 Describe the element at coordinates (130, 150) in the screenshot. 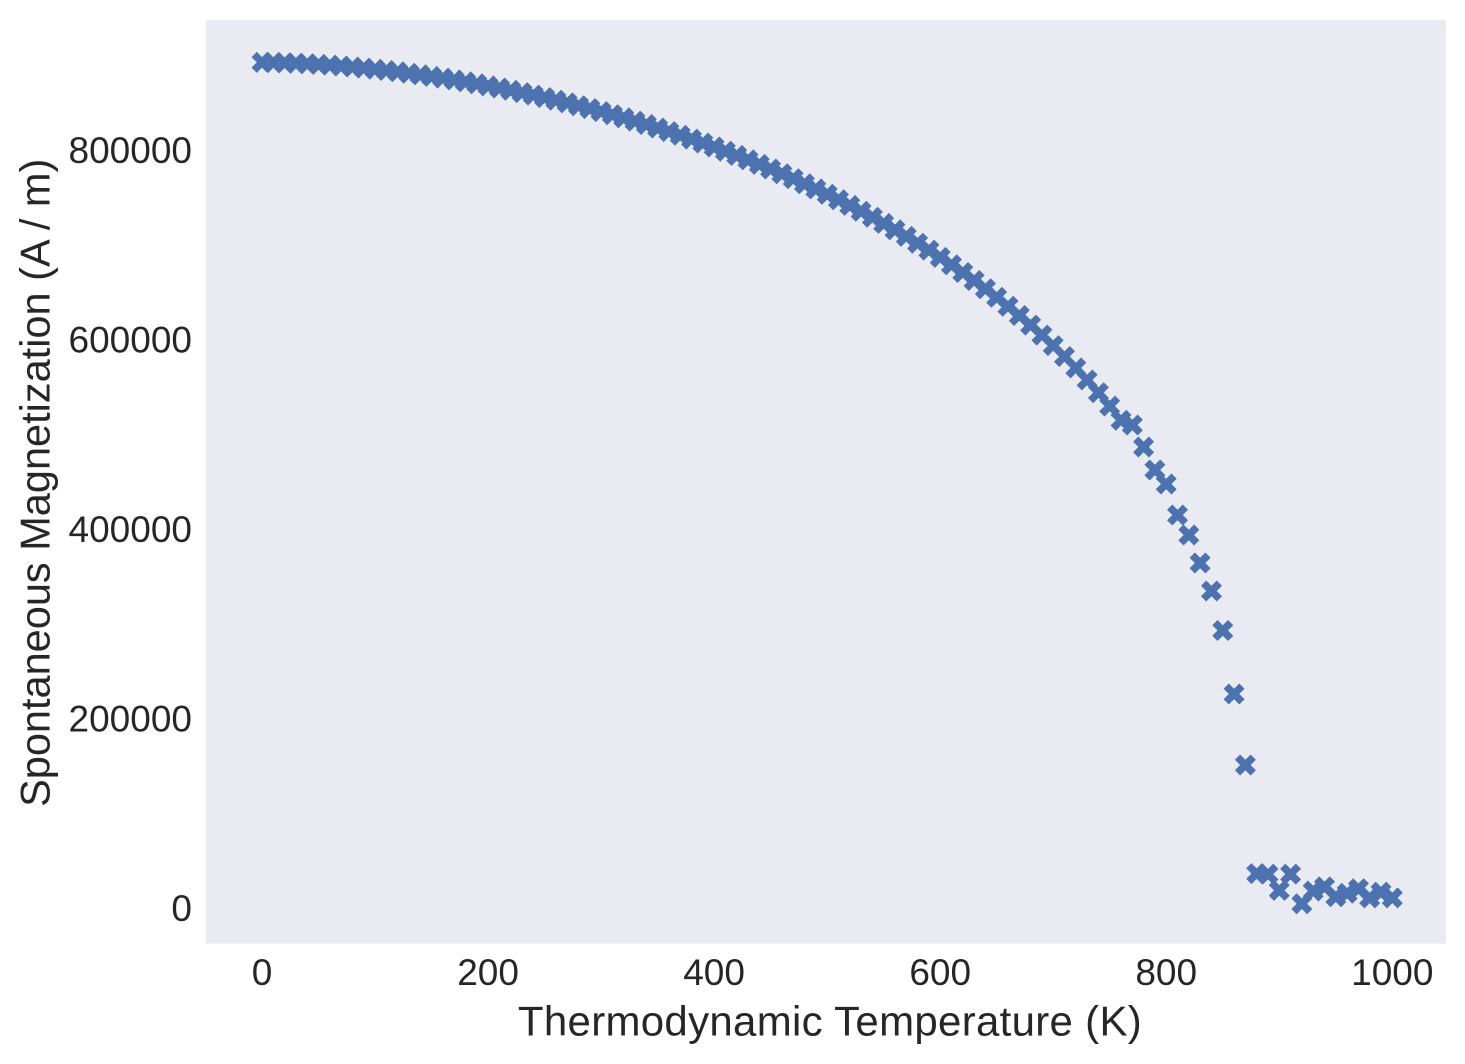

I see `svg-text: 800000` at that location.